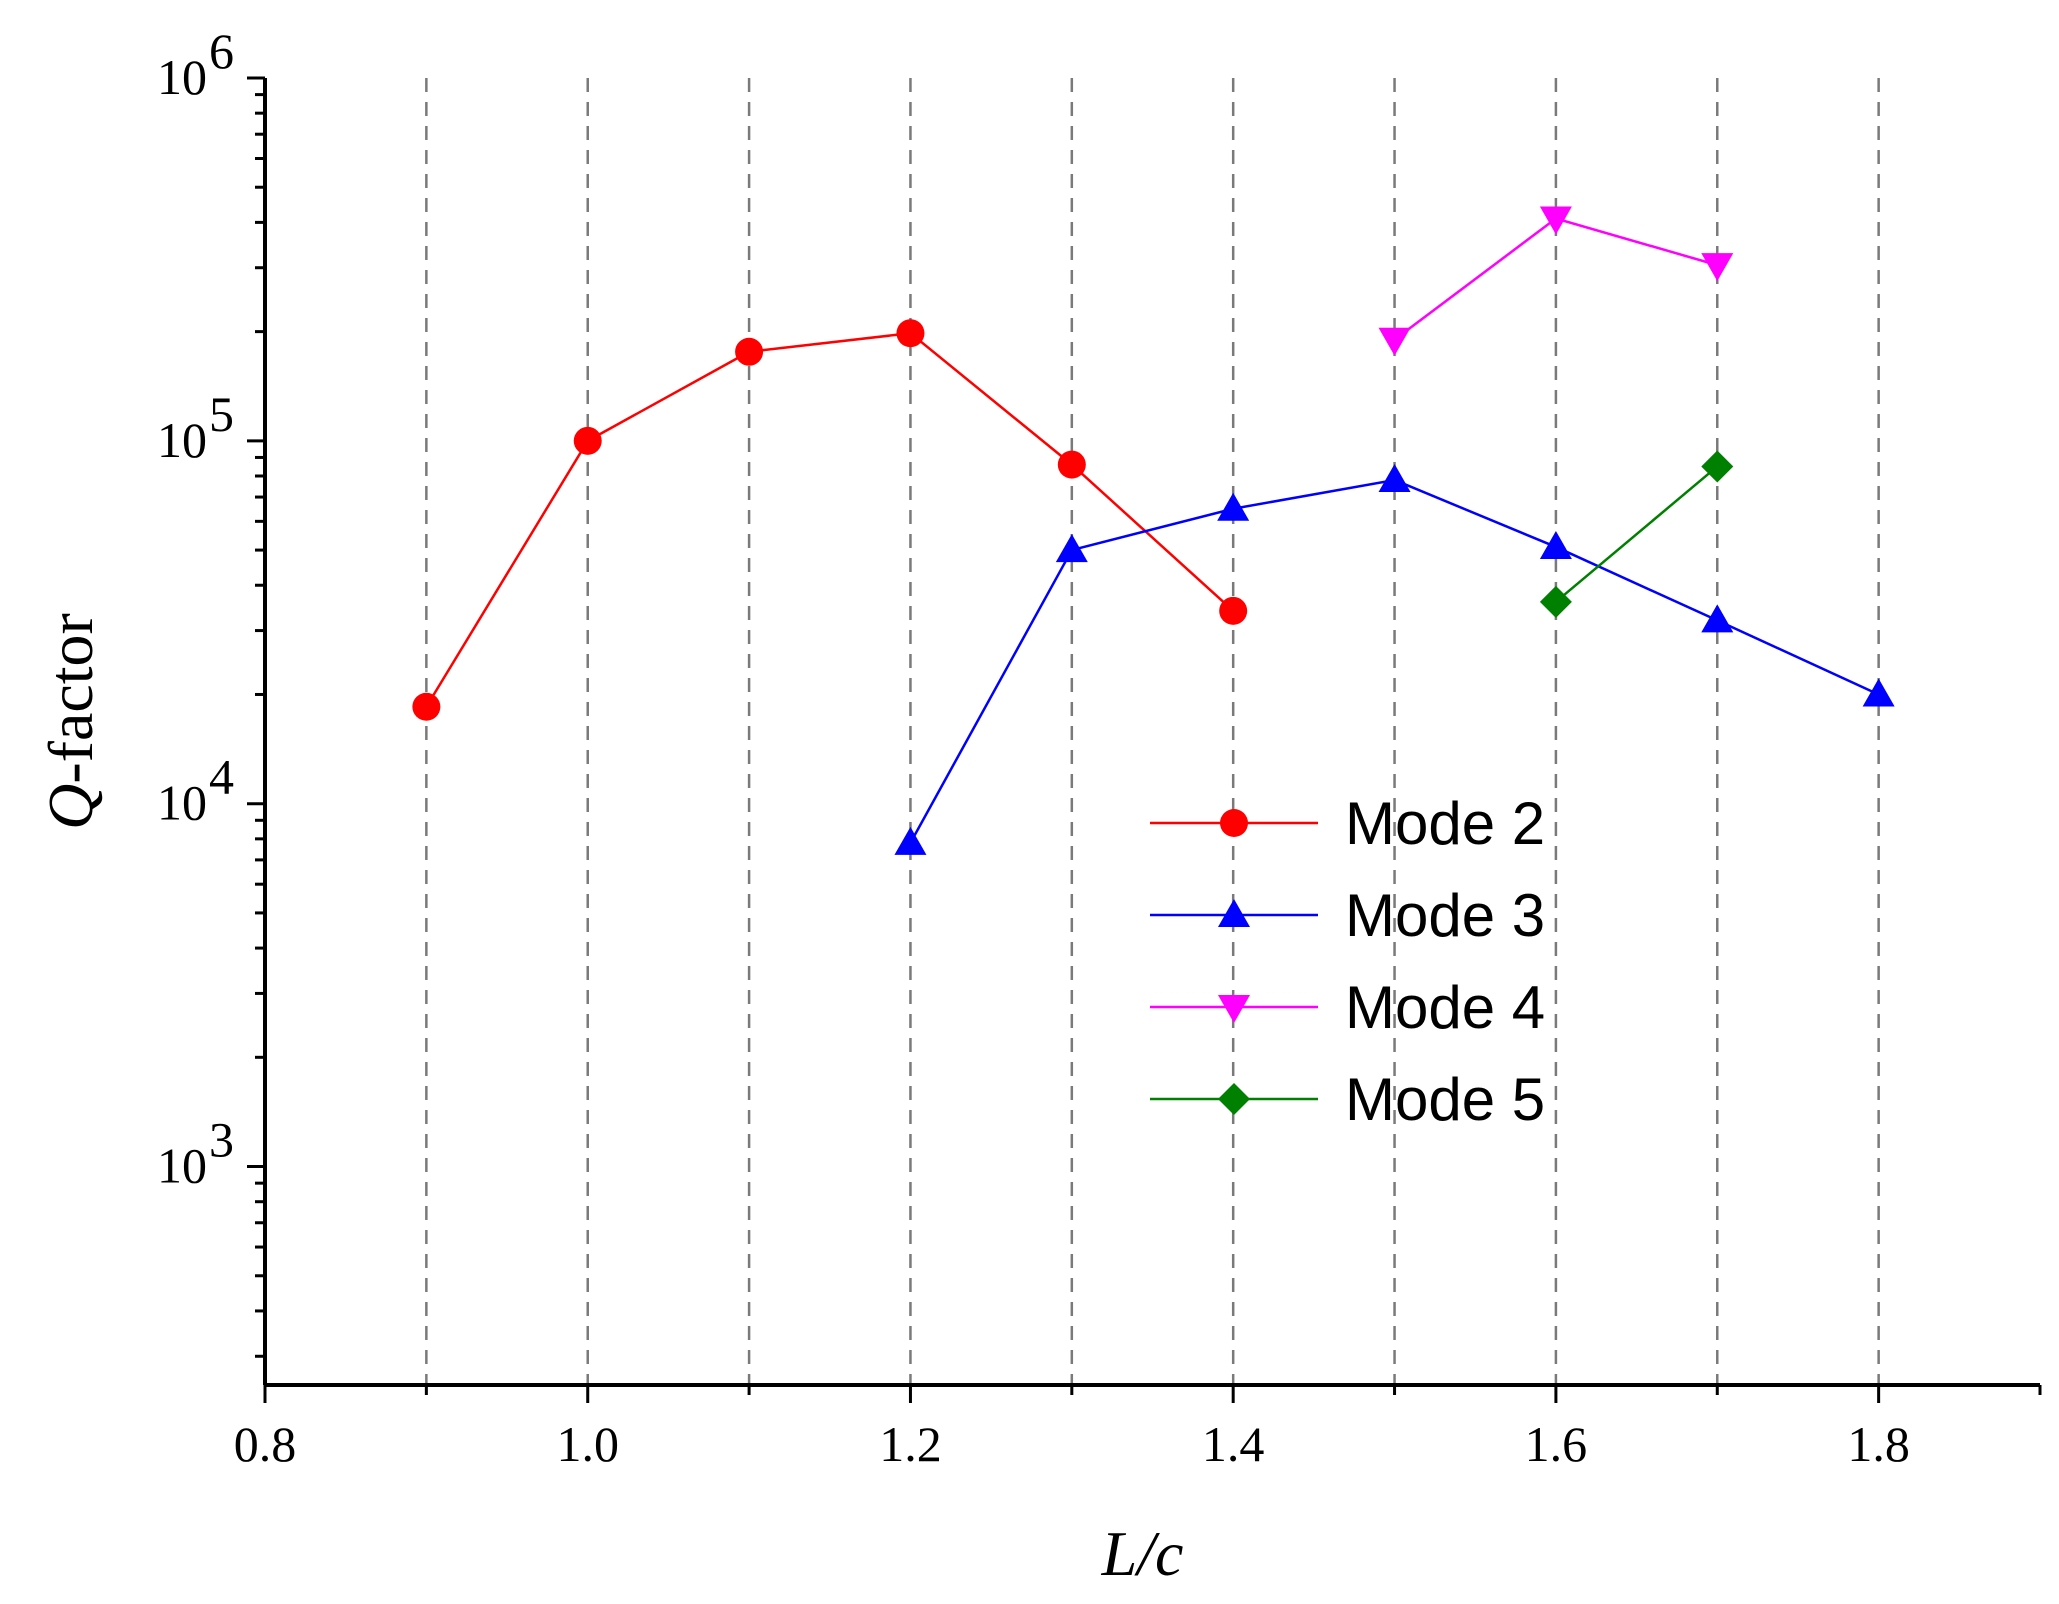 The height and width of the screenshot is (1604, 2059). What do you see at coordinates (1445, 915) in the screenshot?
I see `legend-label: Mode 3` at bounding box center [1445, 915].